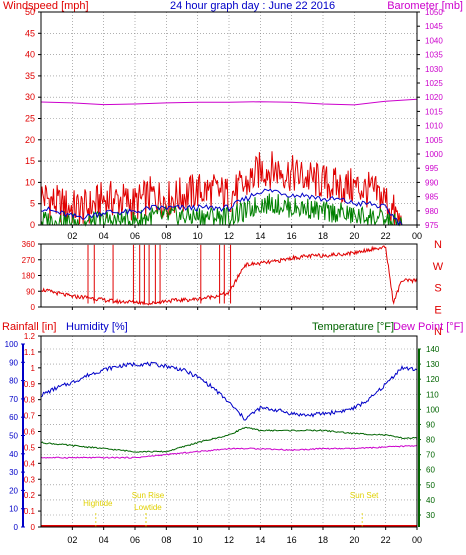  Describe the element at coordinates (30, 55) in the screenshot. I see `wind-ytick-label: 40` at that location.